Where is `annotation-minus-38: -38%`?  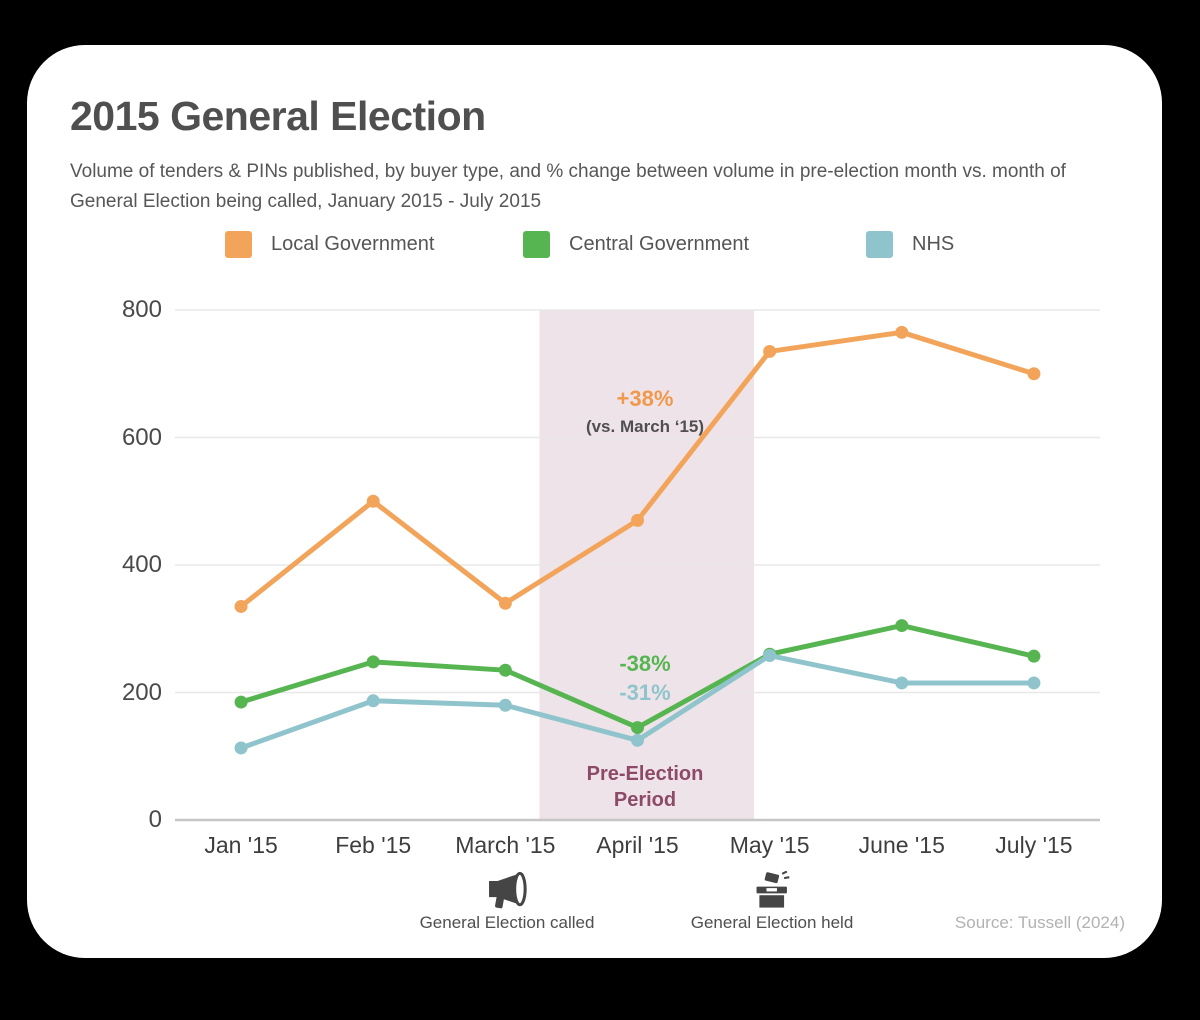 annotation-minus-38: -38% is located at coordinates (645, 663).